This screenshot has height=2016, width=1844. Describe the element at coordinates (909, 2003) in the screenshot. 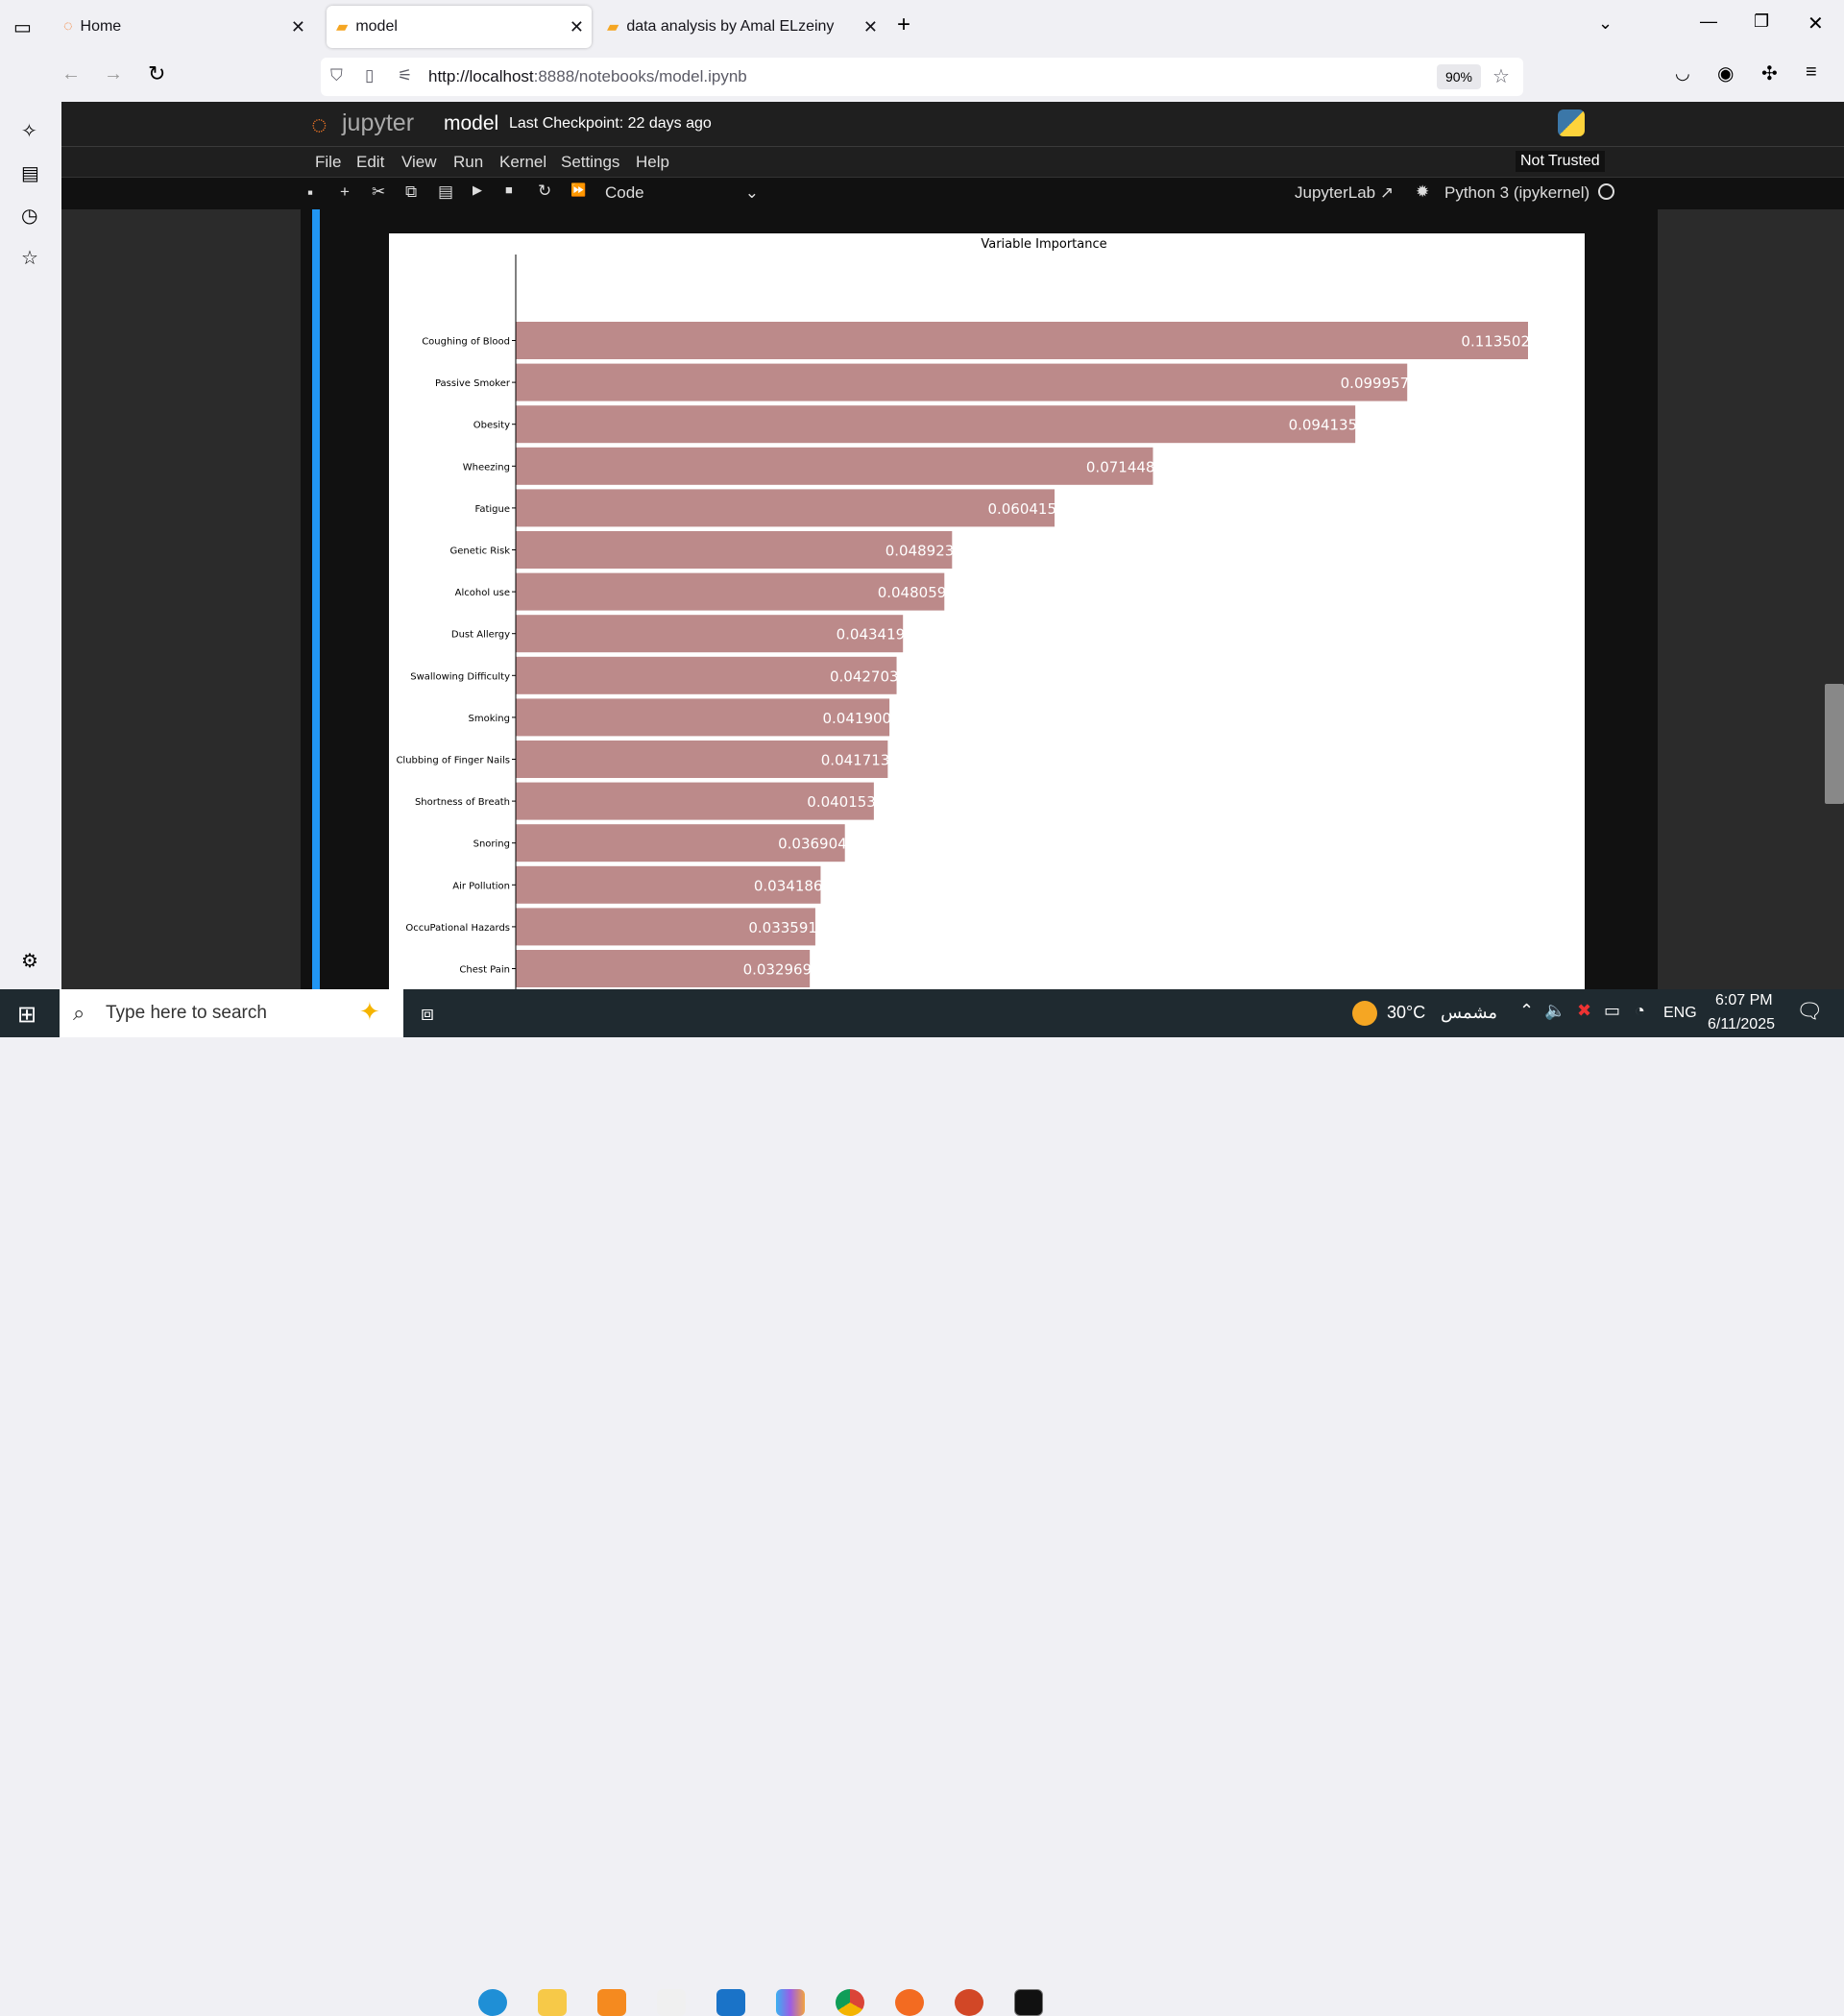

I see `firefox-icon` at that location.